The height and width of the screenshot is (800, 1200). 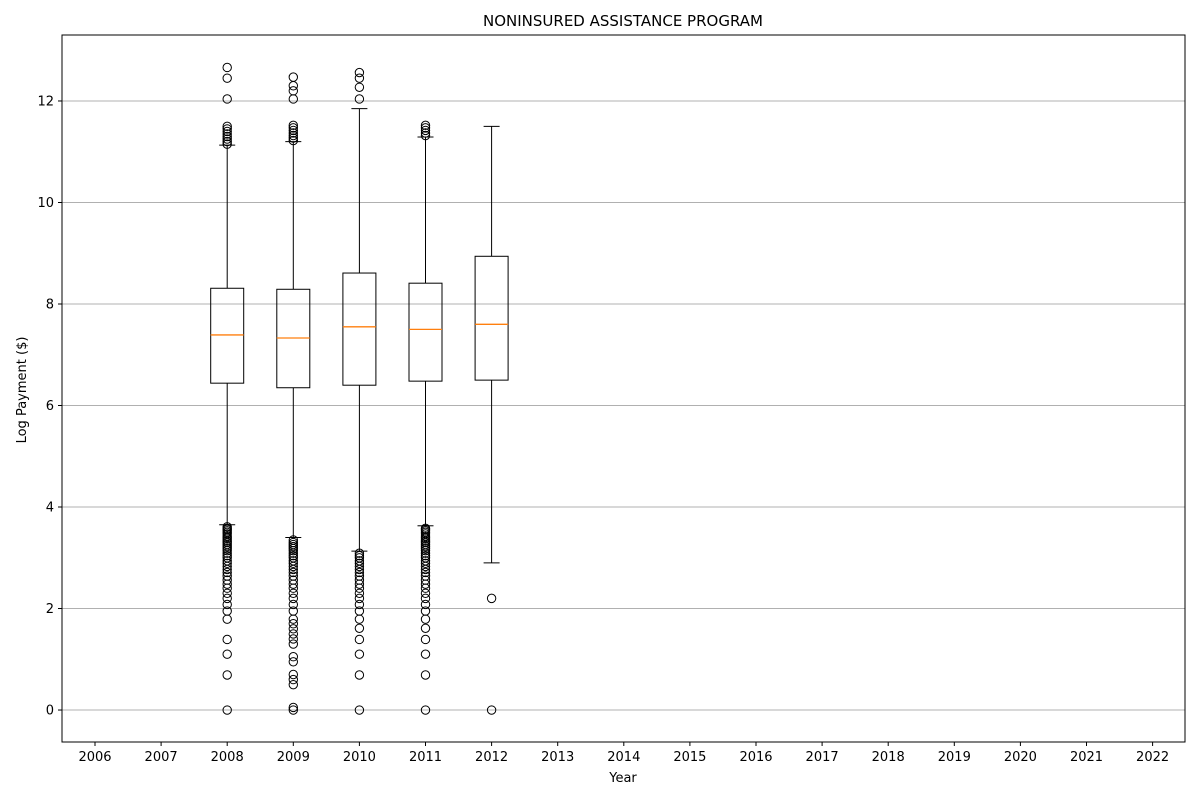 What do you see at coordinates (425, 757) in the screenshot?
I see `x-tick-label: 2011` at bounding box center [425, 757].